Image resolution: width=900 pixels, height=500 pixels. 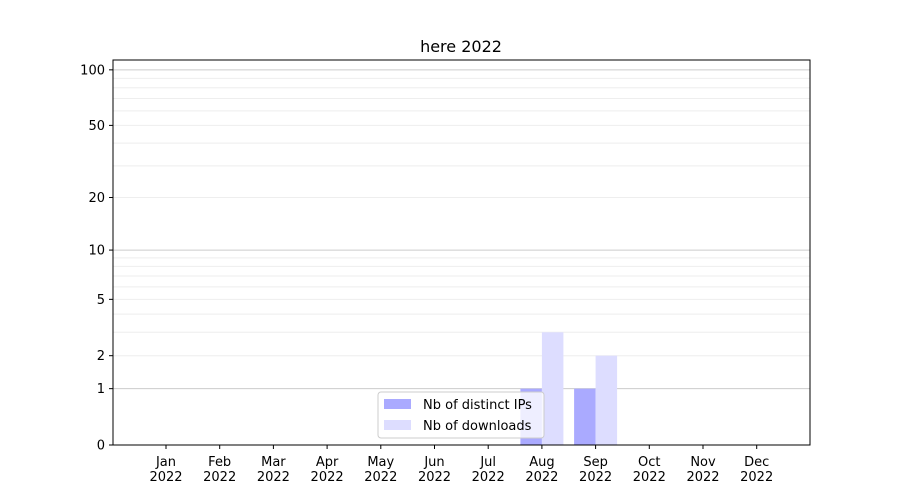 I want to click on x-tick-label: Jun, so click(x=433, y=462).